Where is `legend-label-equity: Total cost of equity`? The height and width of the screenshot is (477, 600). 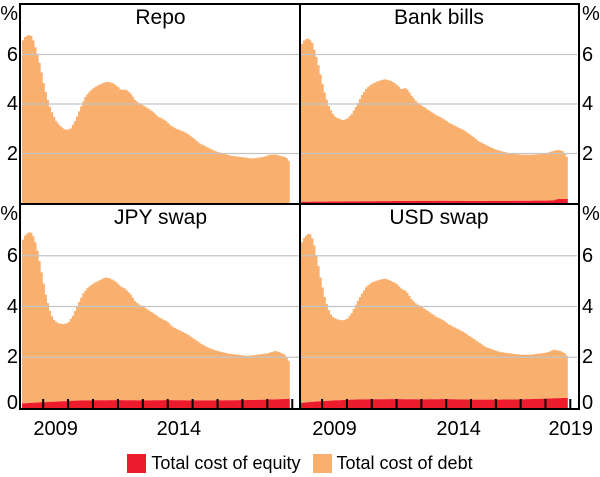 legend-label-equity: Total cost of equity is located at coordinates (226, 463).